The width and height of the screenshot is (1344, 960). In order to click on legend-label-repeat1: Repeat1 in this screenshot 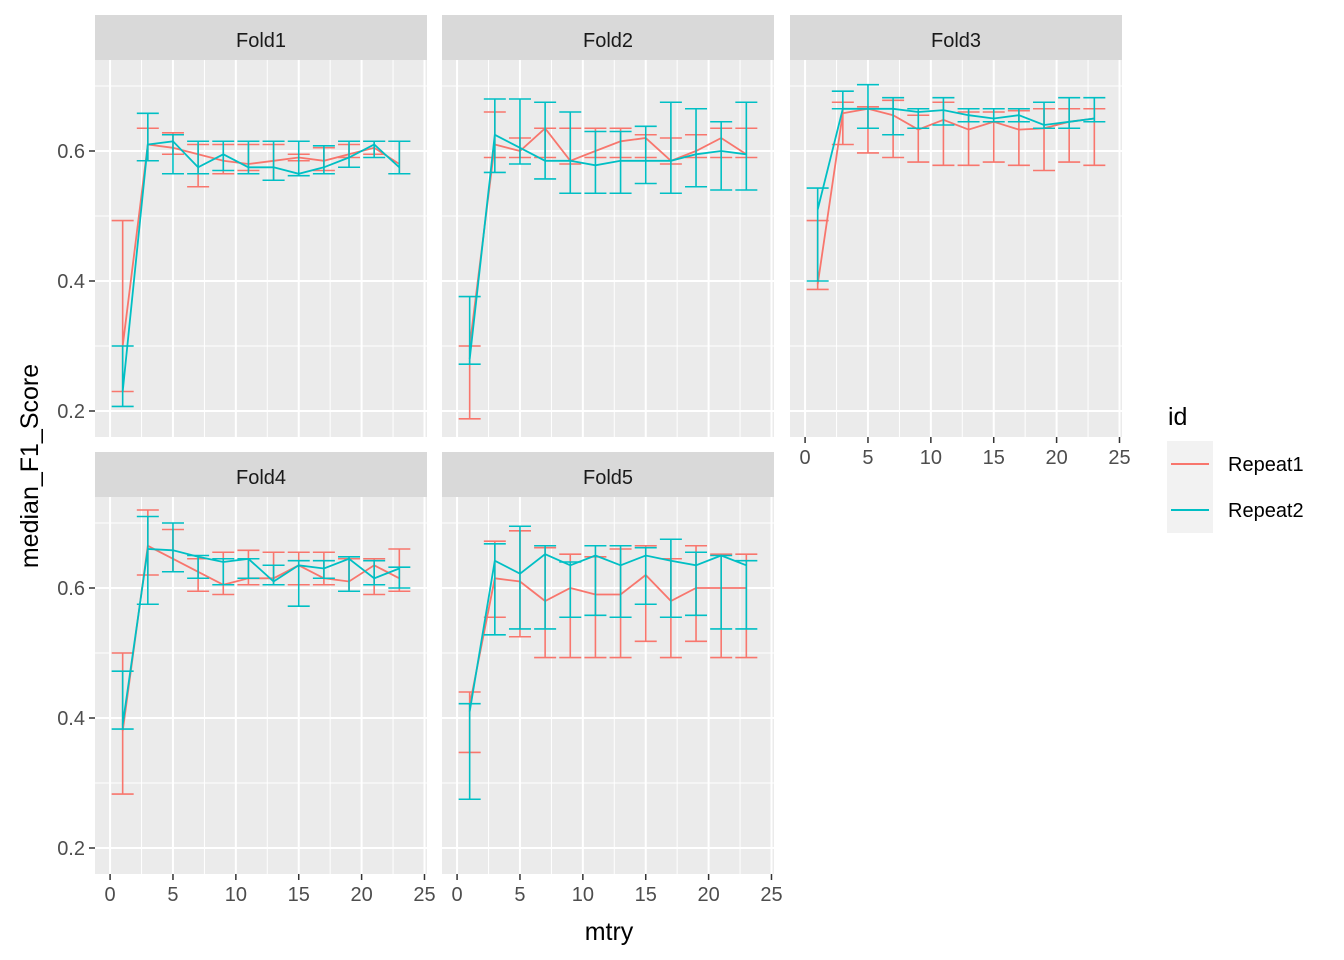, I will do `click(1266, 465)`.